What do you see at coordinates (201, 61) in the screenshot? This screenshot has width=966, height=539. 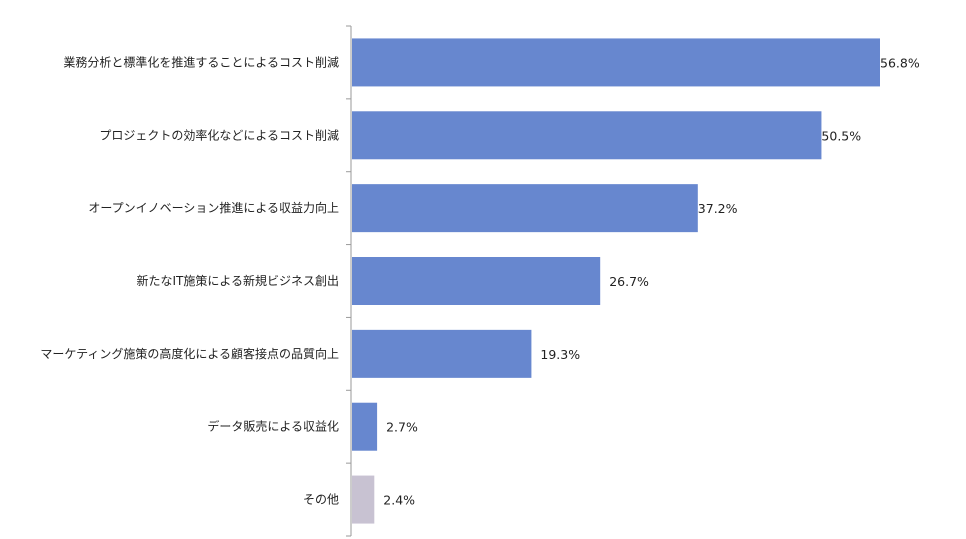 I see `category-label: 業務分析と標準化を推進することによるコスト削減` at bounding box center [201, 61].